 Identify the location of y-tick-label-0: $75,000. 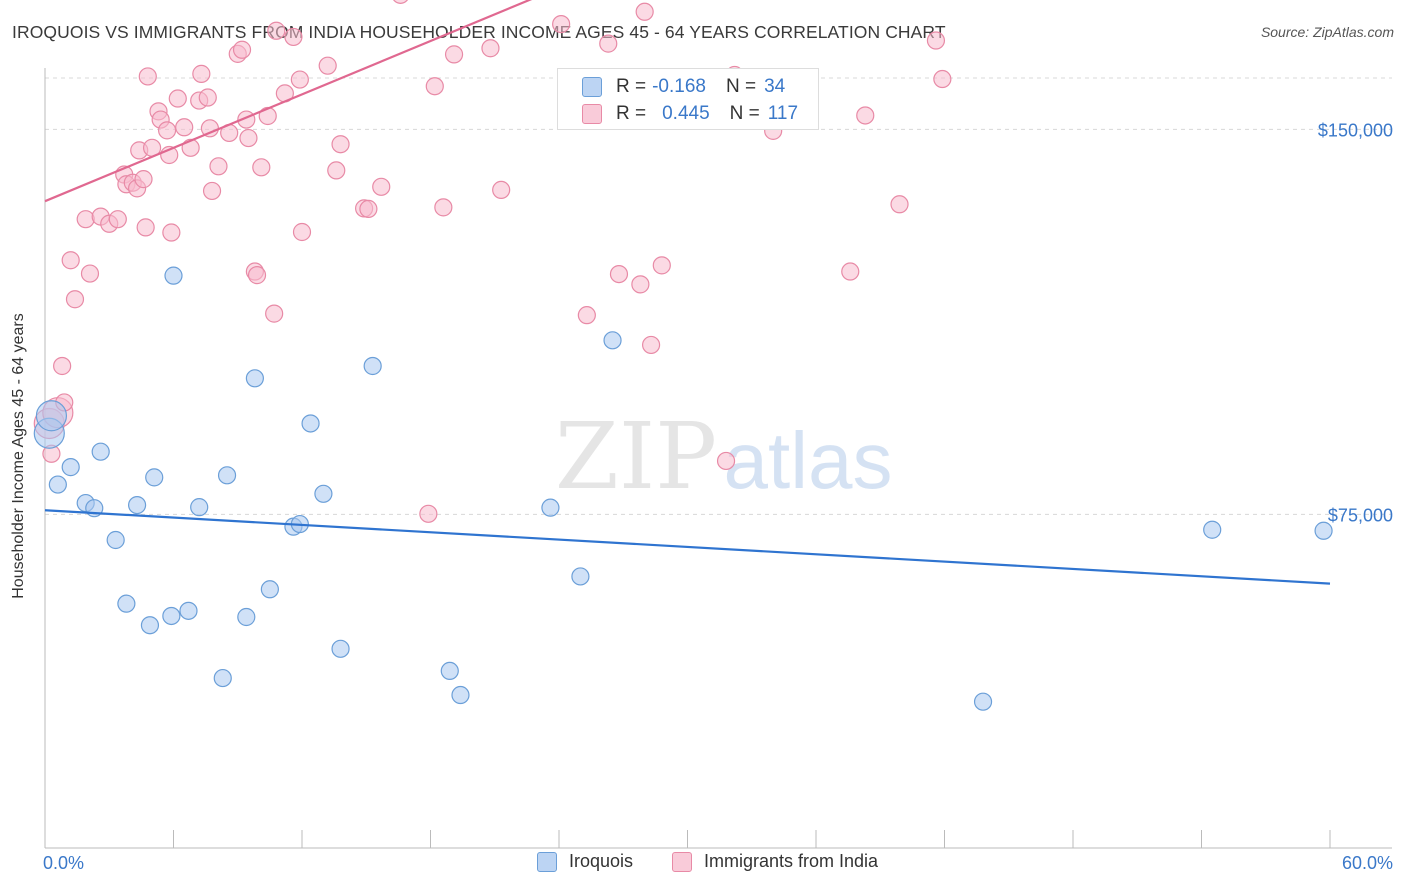
(1360, 515).